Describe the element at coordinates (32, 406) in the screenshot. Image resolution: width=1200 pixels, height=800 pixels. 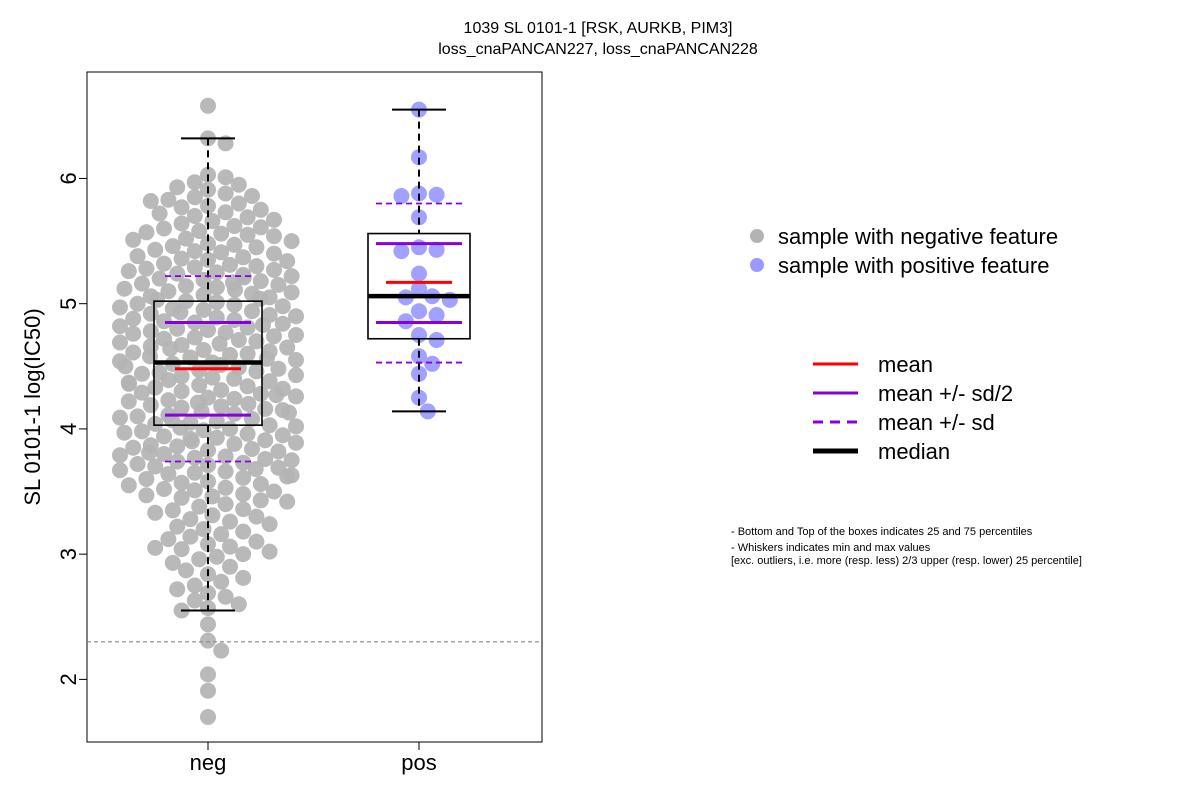
I see `y-axis-label: SL 0101-1 log(IC50)` at that location.